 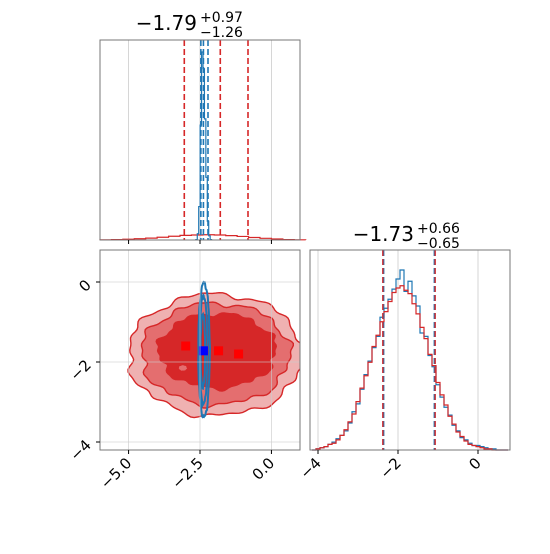 I want to click on y-tick-label: 0, so click(x=84, y=285).